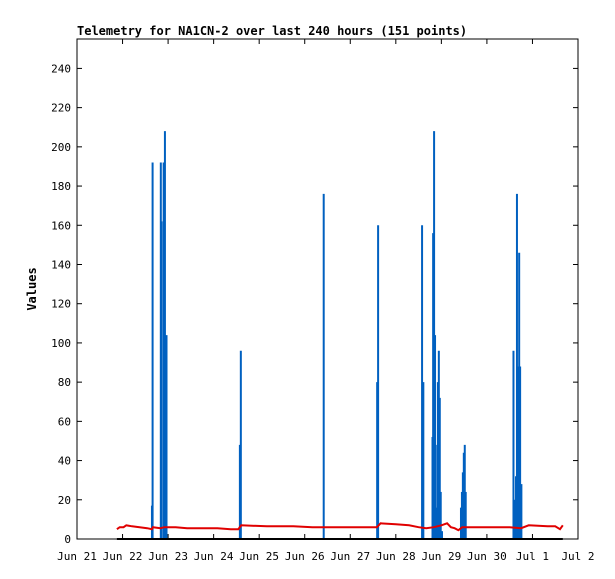 The height and width of the screenshot is (579, 615). What do you see at coordinates (214, 556) in the screenshot?
I see `x-tick-label: Jun 24` at bounding box center [214, 556].